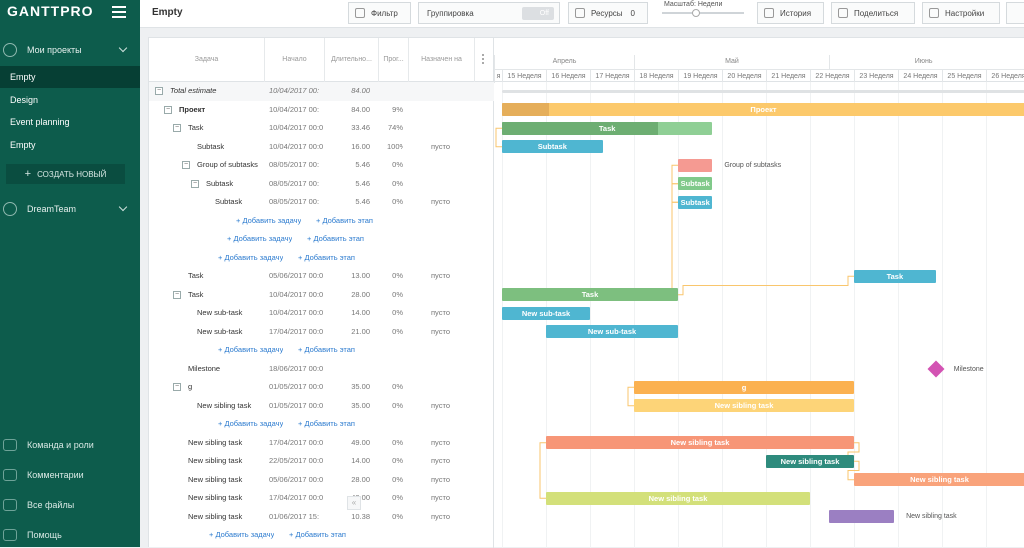  Describe the element at coordinates (873, 13) in the screenshot. I see `share-button: Поделиться` at that location.